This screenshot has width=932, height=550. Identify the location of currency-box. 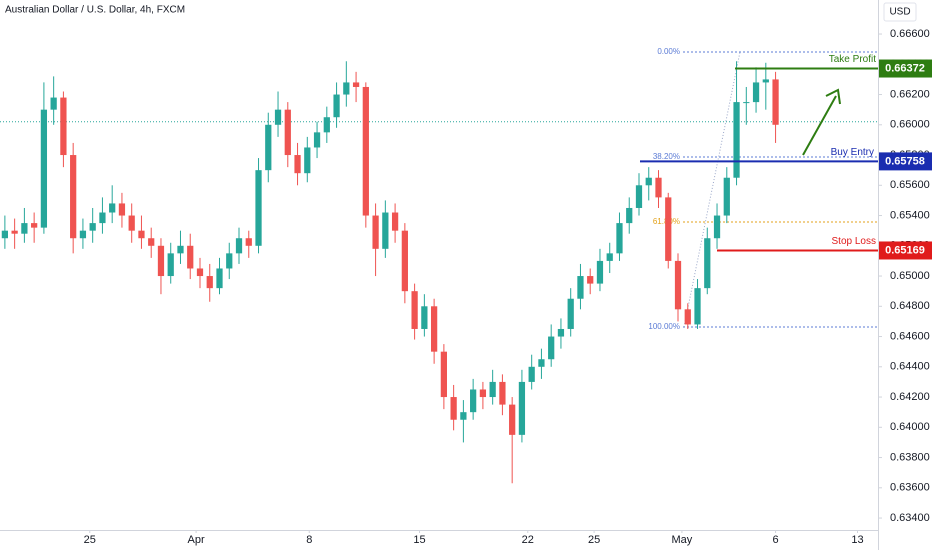
(900, 12).